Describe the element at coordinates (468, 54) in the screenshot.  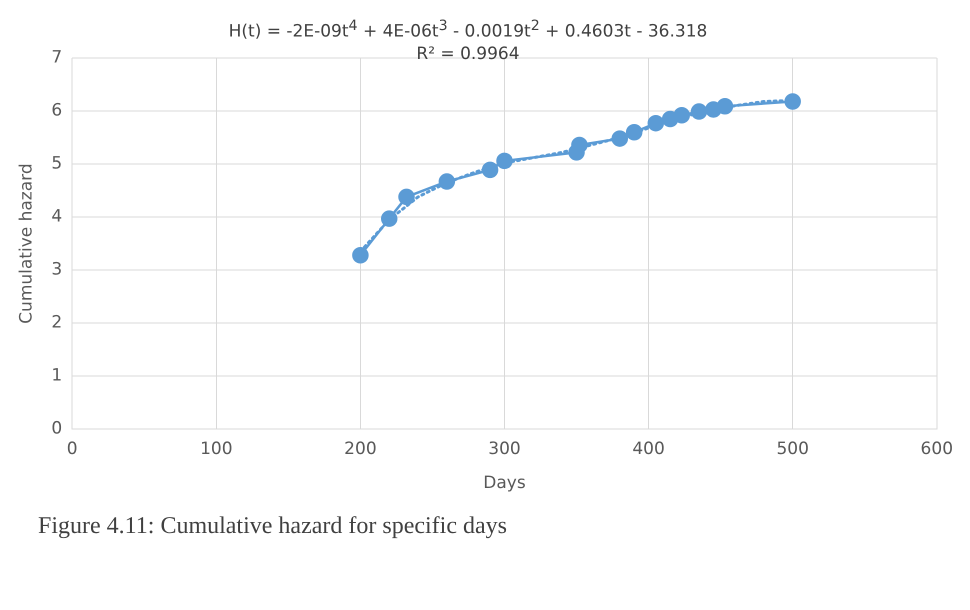
I see `annotation: R² = 0.9964` at that location.